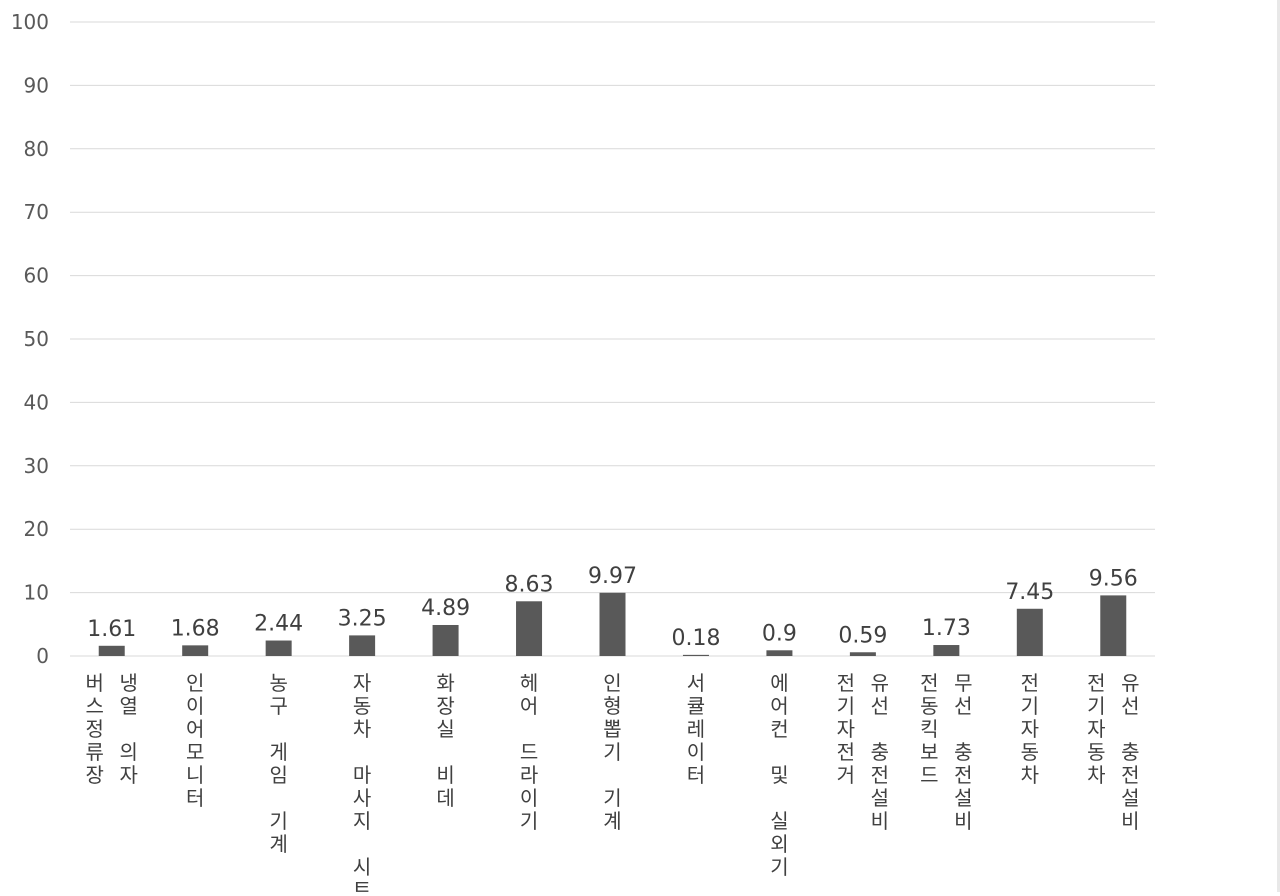 Image resolution: width=1280 pixels, height=896 pixels. What do you see at coordinates (278, 624) in the screenshot?
I see `data-label: 2.44` at bounding box center [278, 624].